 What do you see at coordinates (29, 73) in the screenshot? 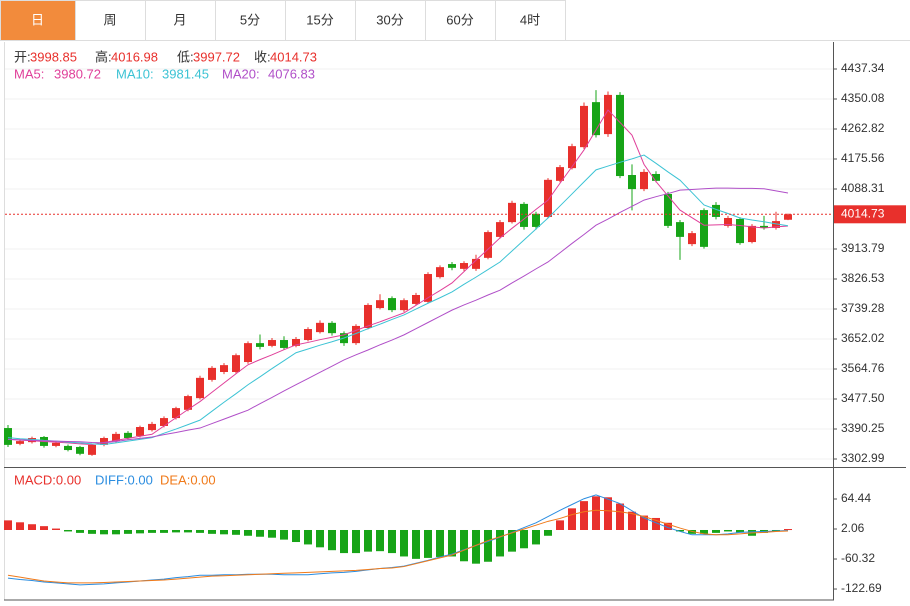
I see `ma-legend-name: MA5:` at bounding box center [29, 73].